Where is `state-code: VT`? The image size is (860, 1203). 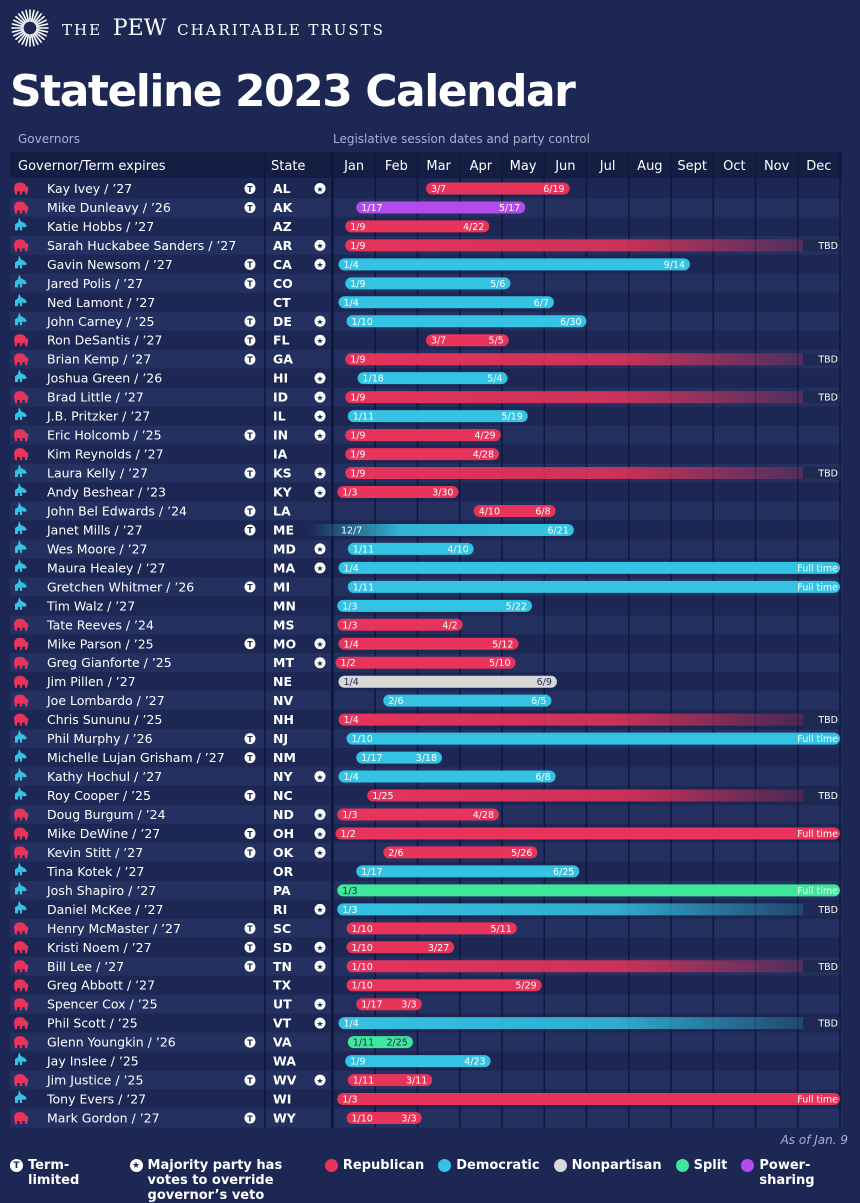 state-code: VT is located at coordinates (282, 1023).